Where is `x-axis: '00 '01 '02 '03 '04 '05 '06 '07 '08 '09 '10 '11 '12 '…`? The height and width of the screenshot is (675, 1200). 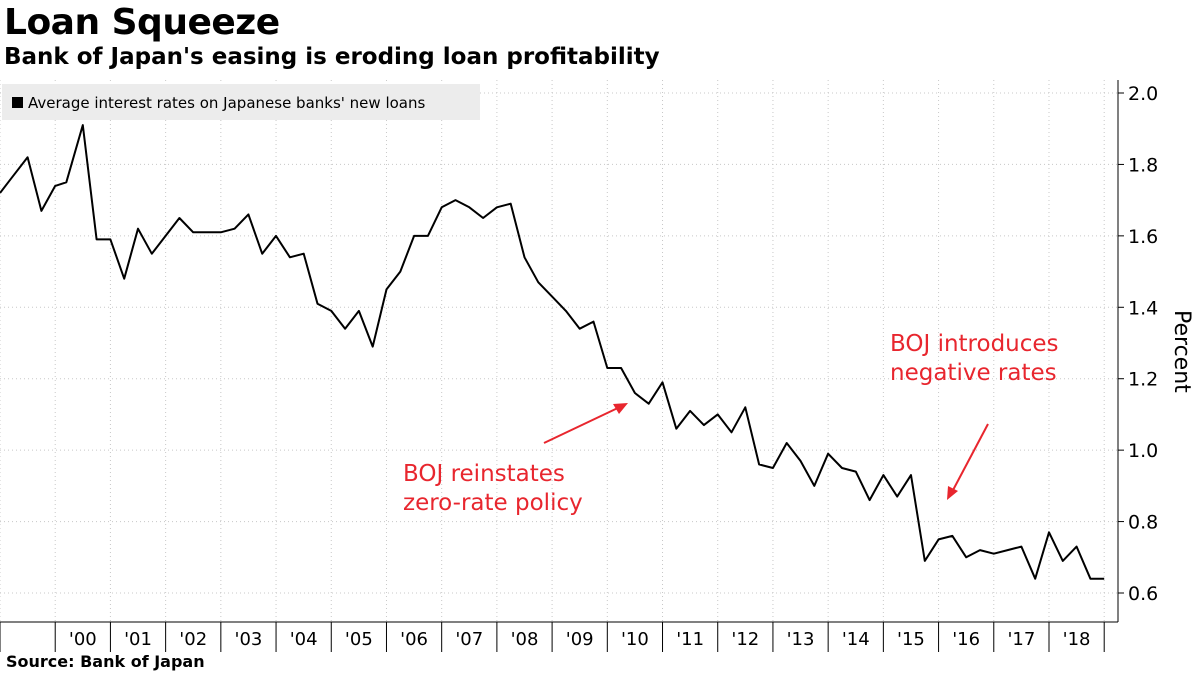
x-axis: '00 '01 '02 '03 '04 '05 '06 '07 '08 '09 '10 '11 '12 '… is located at coordinates (559, 636).